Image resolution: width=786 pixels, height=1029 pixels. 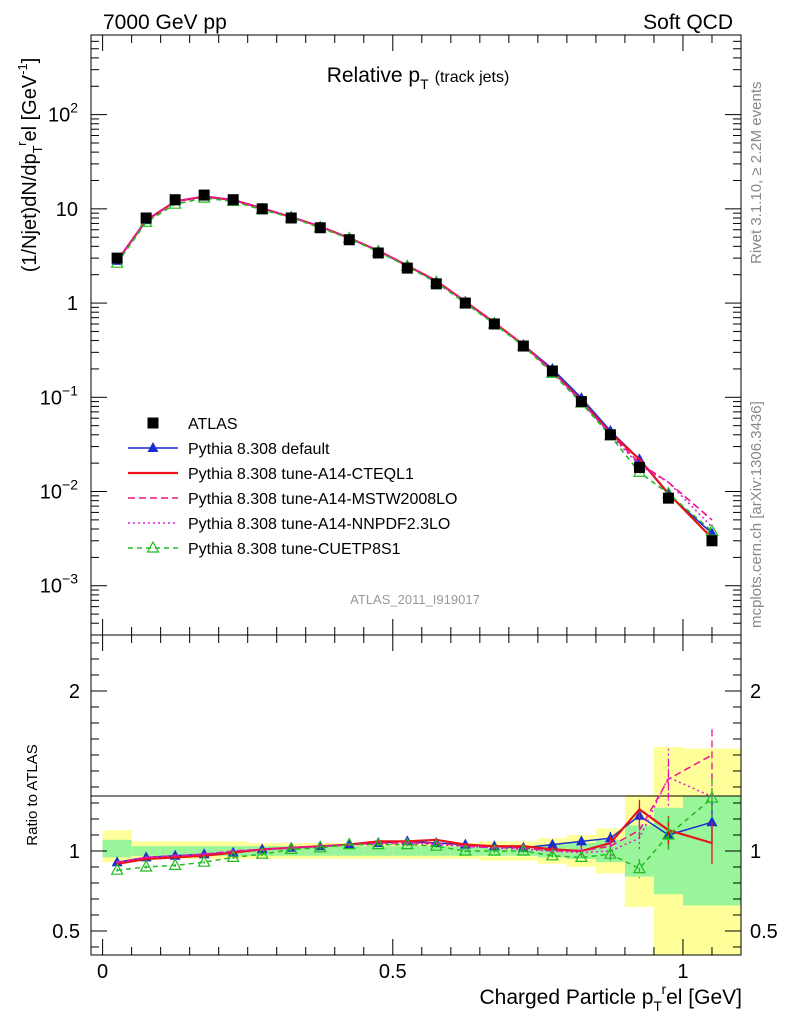 I want to click on legend-label: Pythia 8.308 tune-CUETP8S1, so click(x=294, y=549).